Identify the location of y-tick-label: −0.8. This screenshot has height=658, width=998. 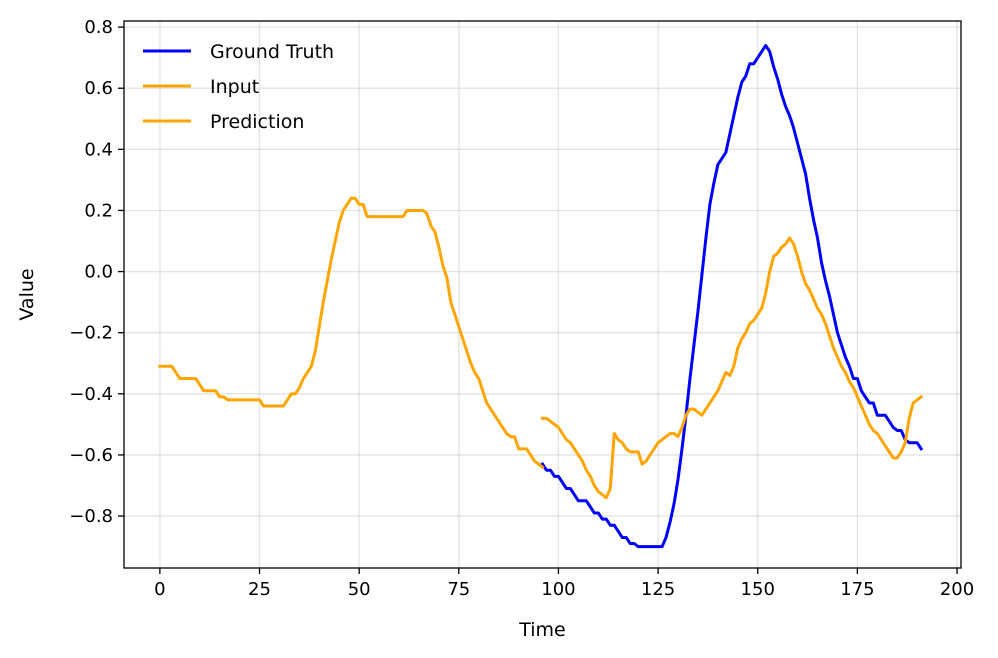
(91, 516).